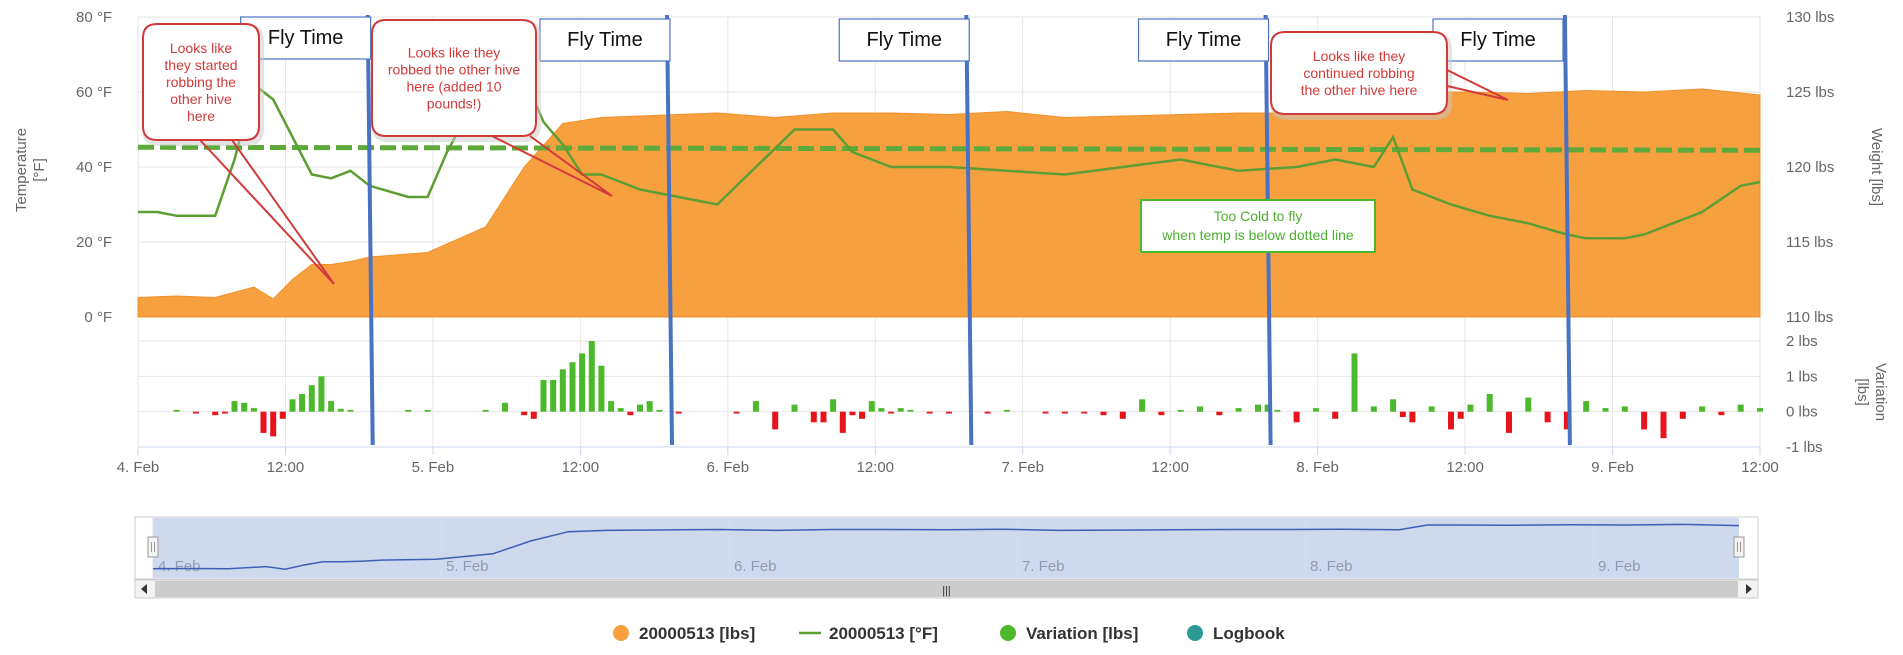 The image size is (1903, 655). What do you see at coordinates (21, 170) in the screenshot?
I see `y-left-axis-title-line: Temperature` at bounding box center [21, 170].